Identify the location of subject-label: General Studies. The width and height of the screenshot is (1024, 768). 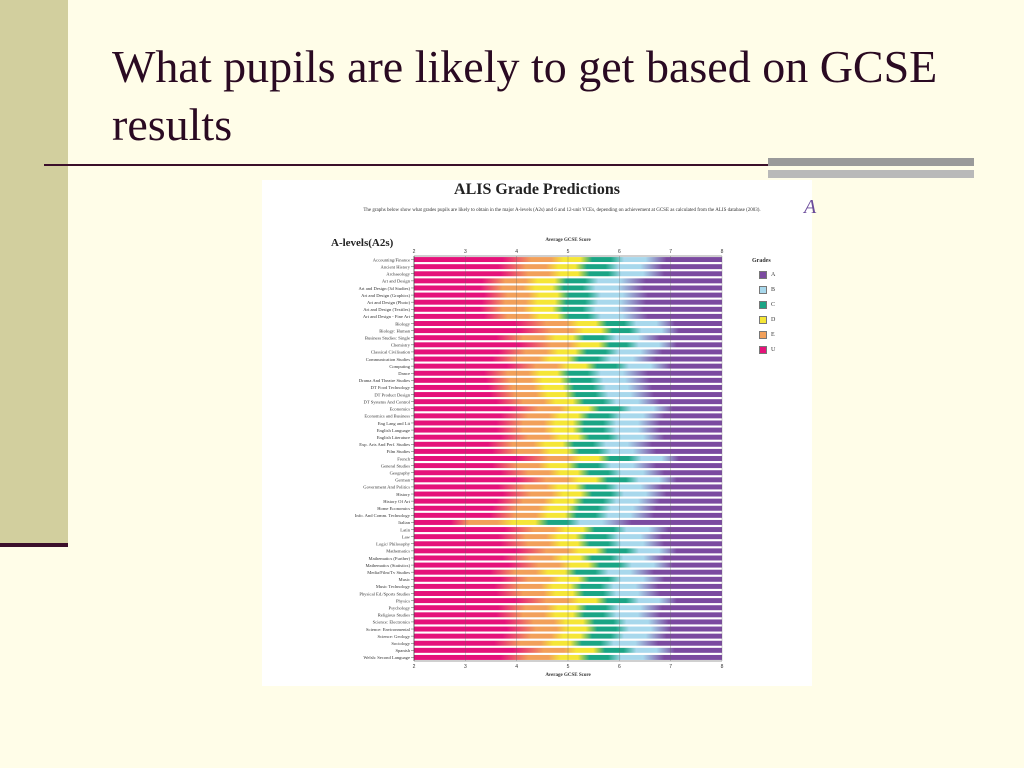
(395, 465).